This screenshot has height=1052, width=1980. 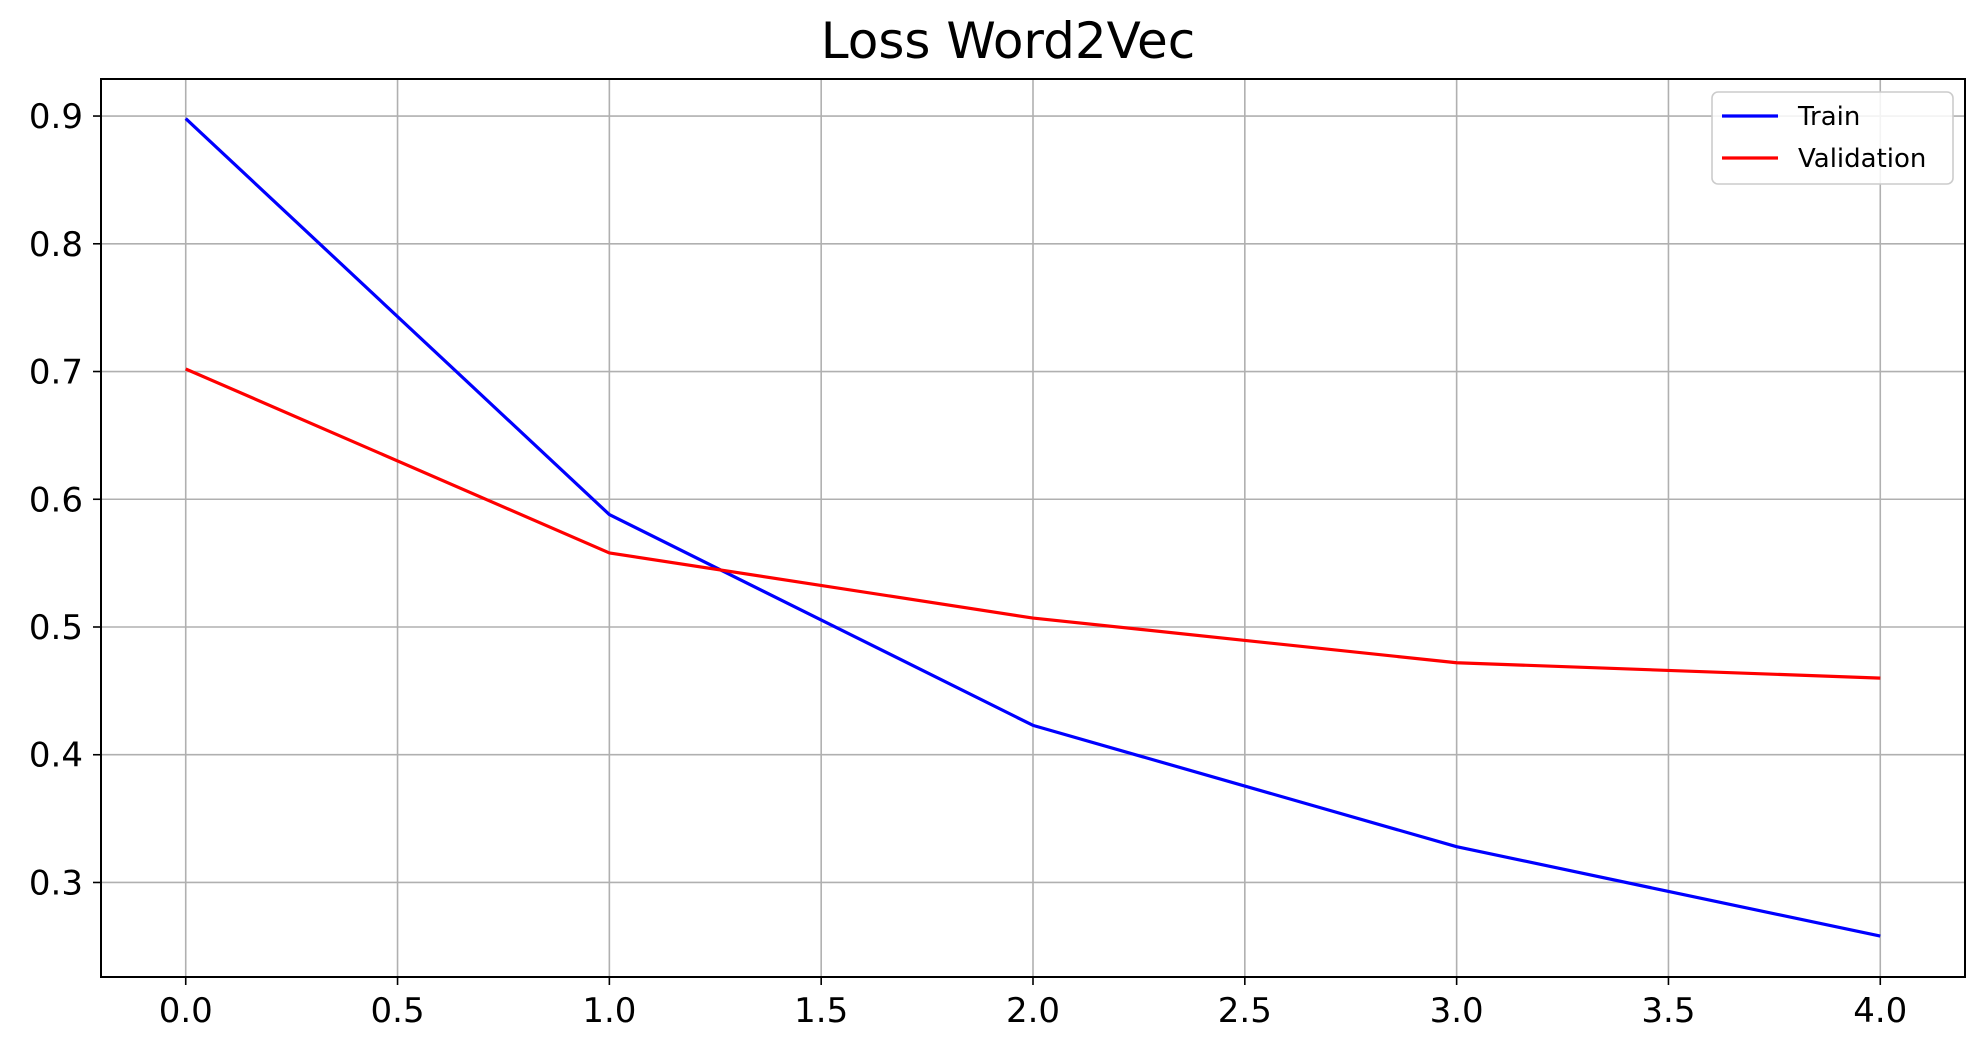 I want to click on x-tick-label: 1.5, so click(x=821, y=1011).